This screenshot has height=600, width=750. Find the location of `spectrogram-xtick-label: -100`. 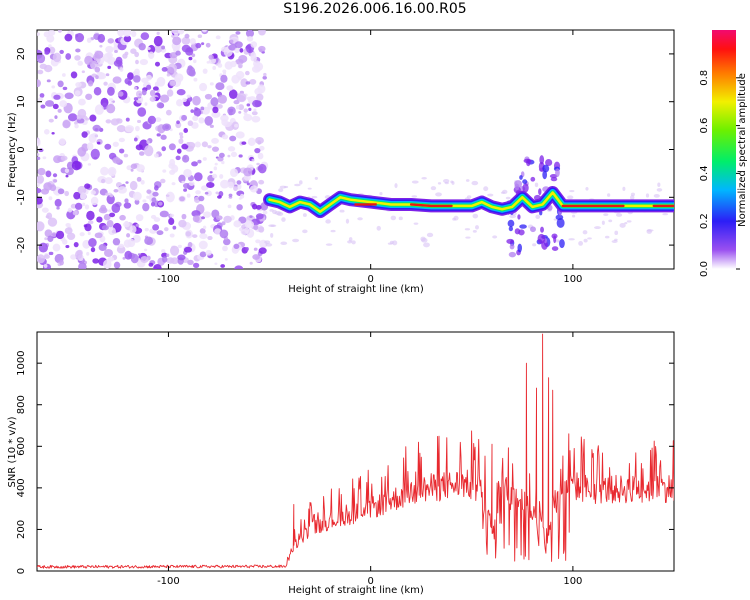

spectrogram-xtick-label: -100 is located at coordinates (168, 279).